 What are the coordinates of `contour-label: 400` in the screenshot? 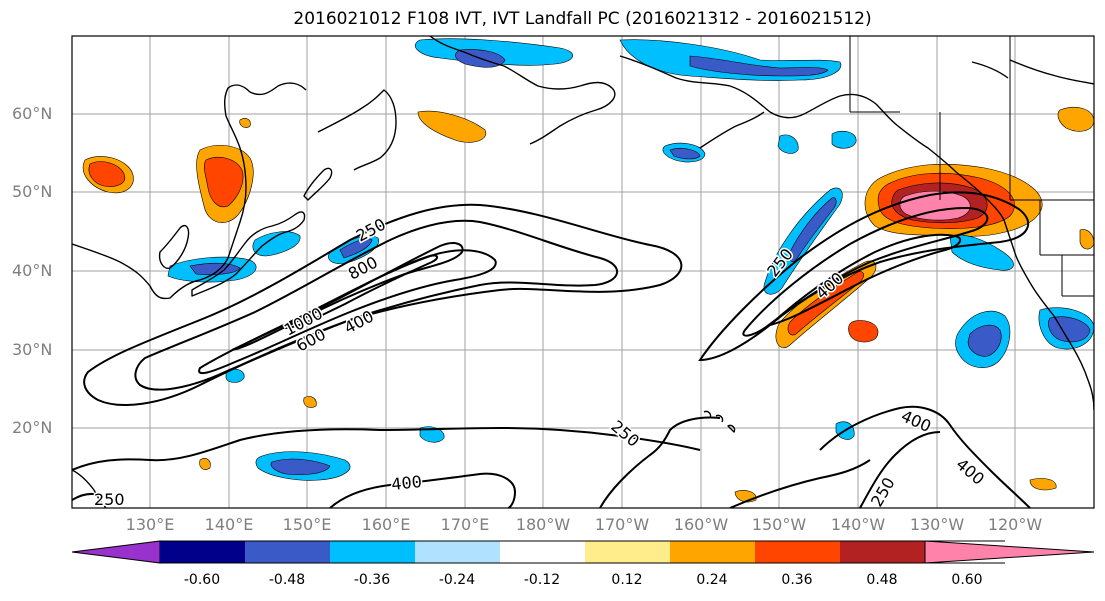 It's located at (406, 483).